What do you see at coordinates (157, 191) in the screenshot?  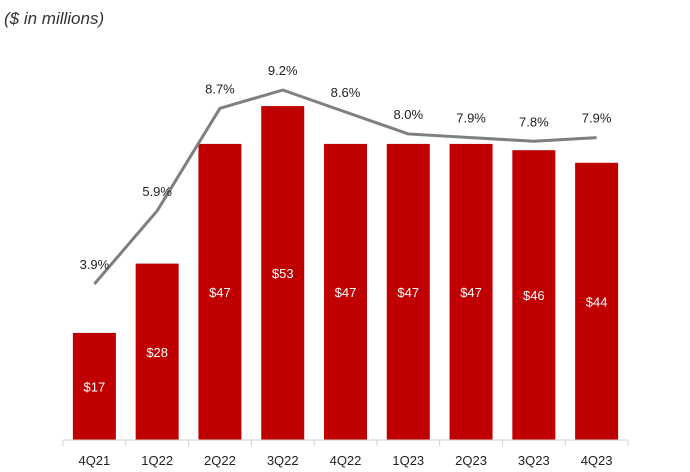 I see `percent-label: 5.9%` at bounding box center [157, 191].